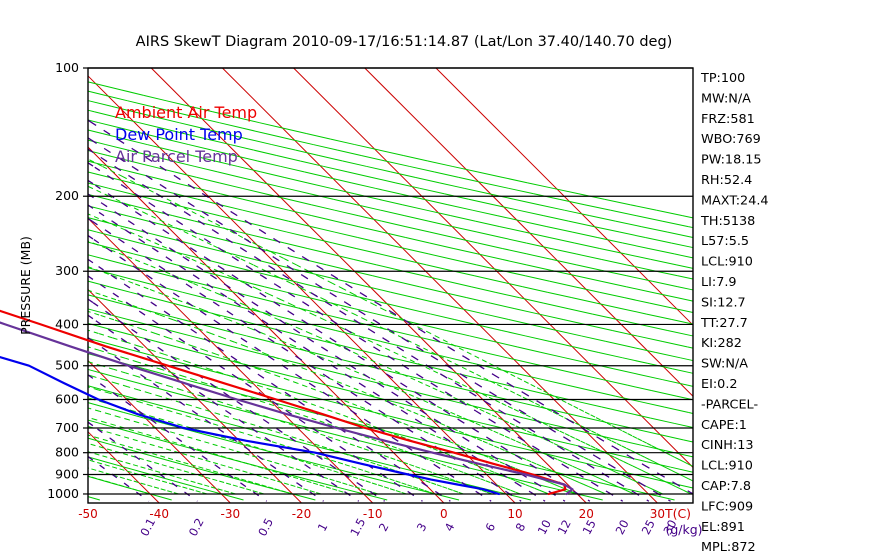  What do you see at coordinates (727, 262) in the screenshot?
I see `panel-index-lcl: LCL:910` at bounding box center [727, 262].